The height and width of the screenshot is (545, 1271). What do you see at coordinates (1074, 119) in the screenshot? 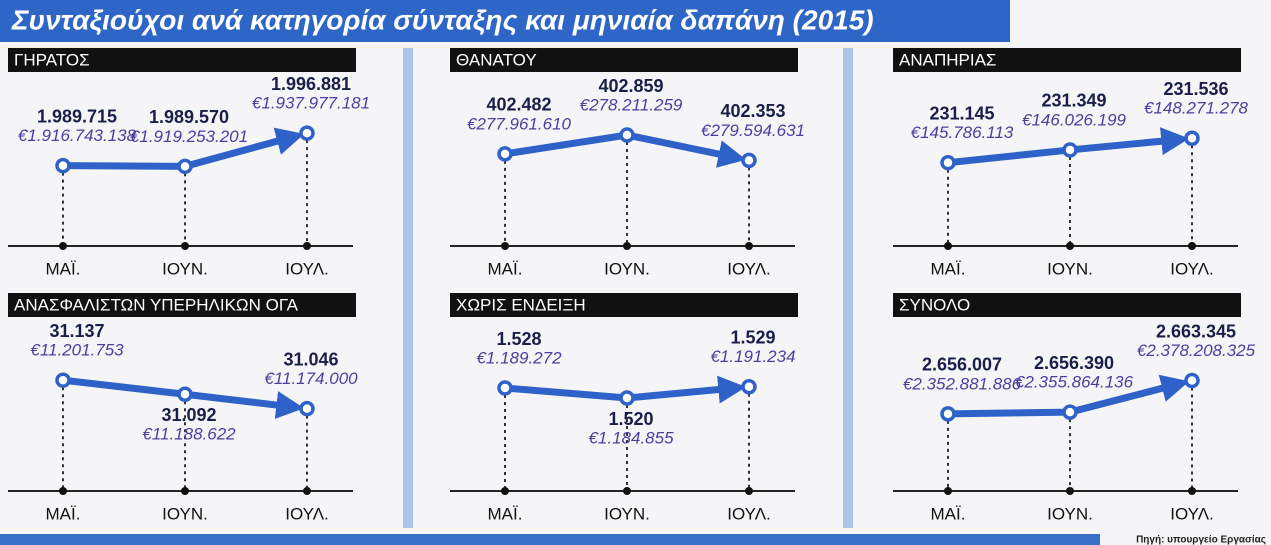
I see `spending-label: €146.026.199` at bounding box center [1074, 119].